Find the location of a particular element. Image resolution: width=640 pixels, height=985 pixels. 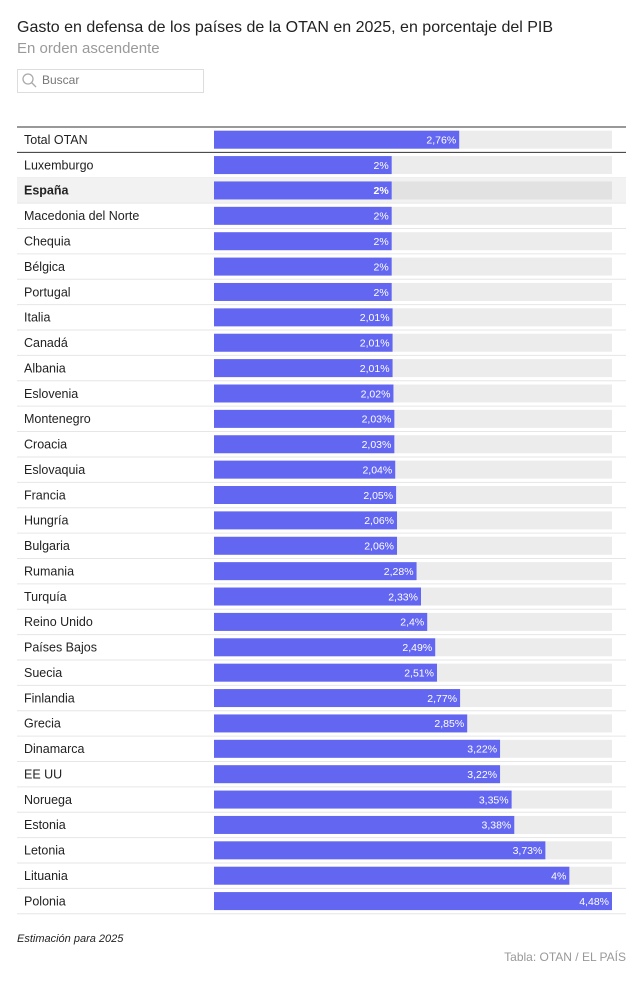

value-label: 2,28% is located at coordinates (399, 572).